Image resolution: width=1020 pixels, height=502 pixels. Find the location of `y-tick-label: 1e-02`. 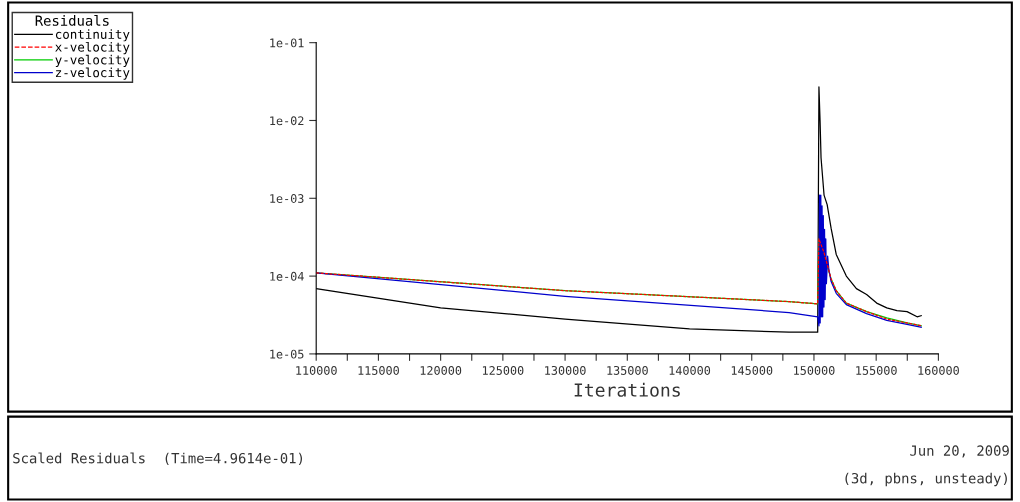

y-tick-label: 1e-02 is located at coordinates (287, 121).